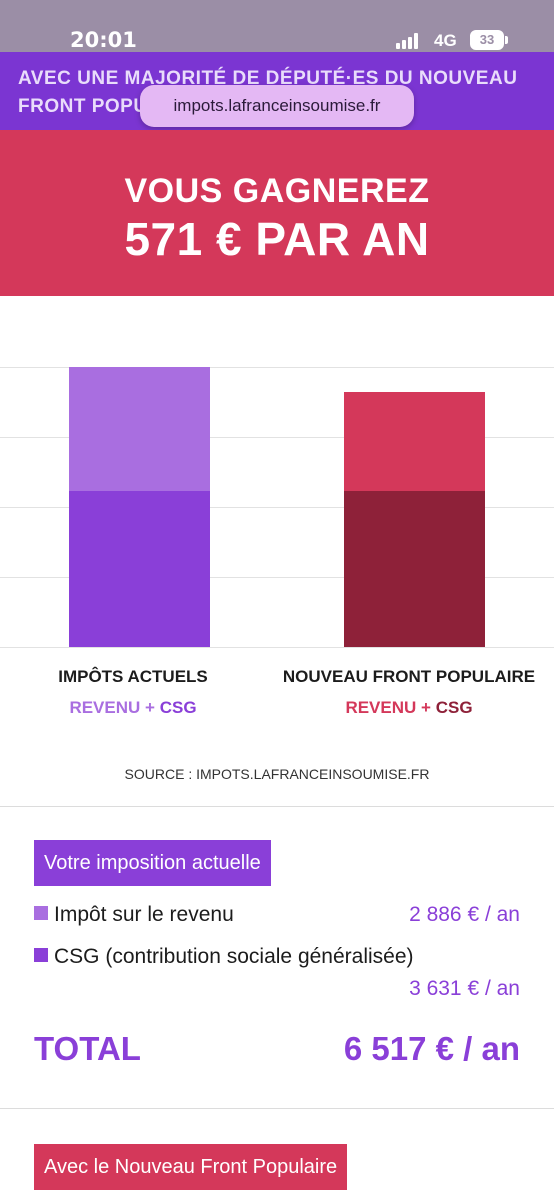  I want to click on total-label: TOTAL, so click(87, 1048).